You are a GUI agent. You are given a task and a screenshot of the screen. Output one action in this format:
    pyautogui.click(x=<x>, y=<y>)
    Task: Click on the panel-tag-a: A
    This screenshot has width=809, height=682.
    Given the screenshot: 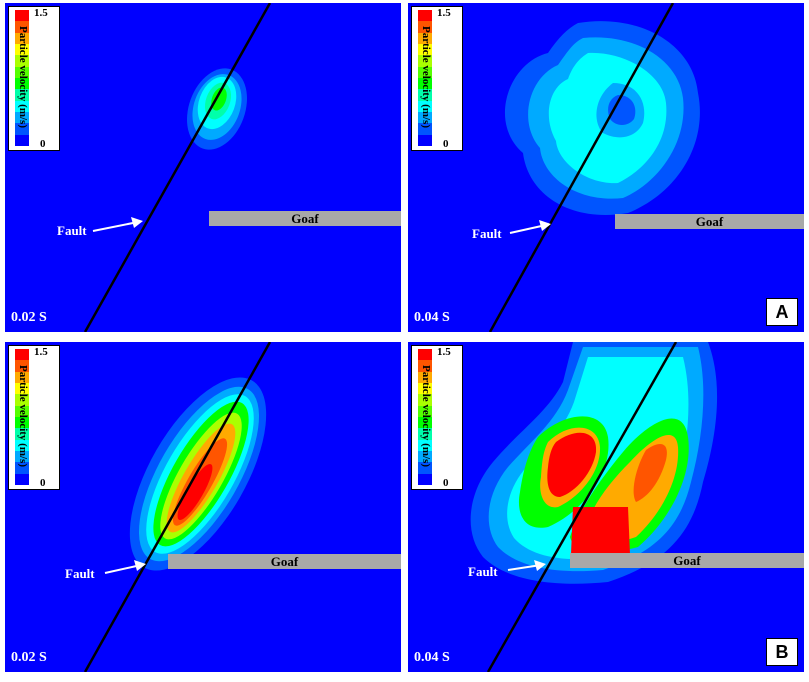 What is the action you would take?
    pyautogui.click(x=782, y=312)
    